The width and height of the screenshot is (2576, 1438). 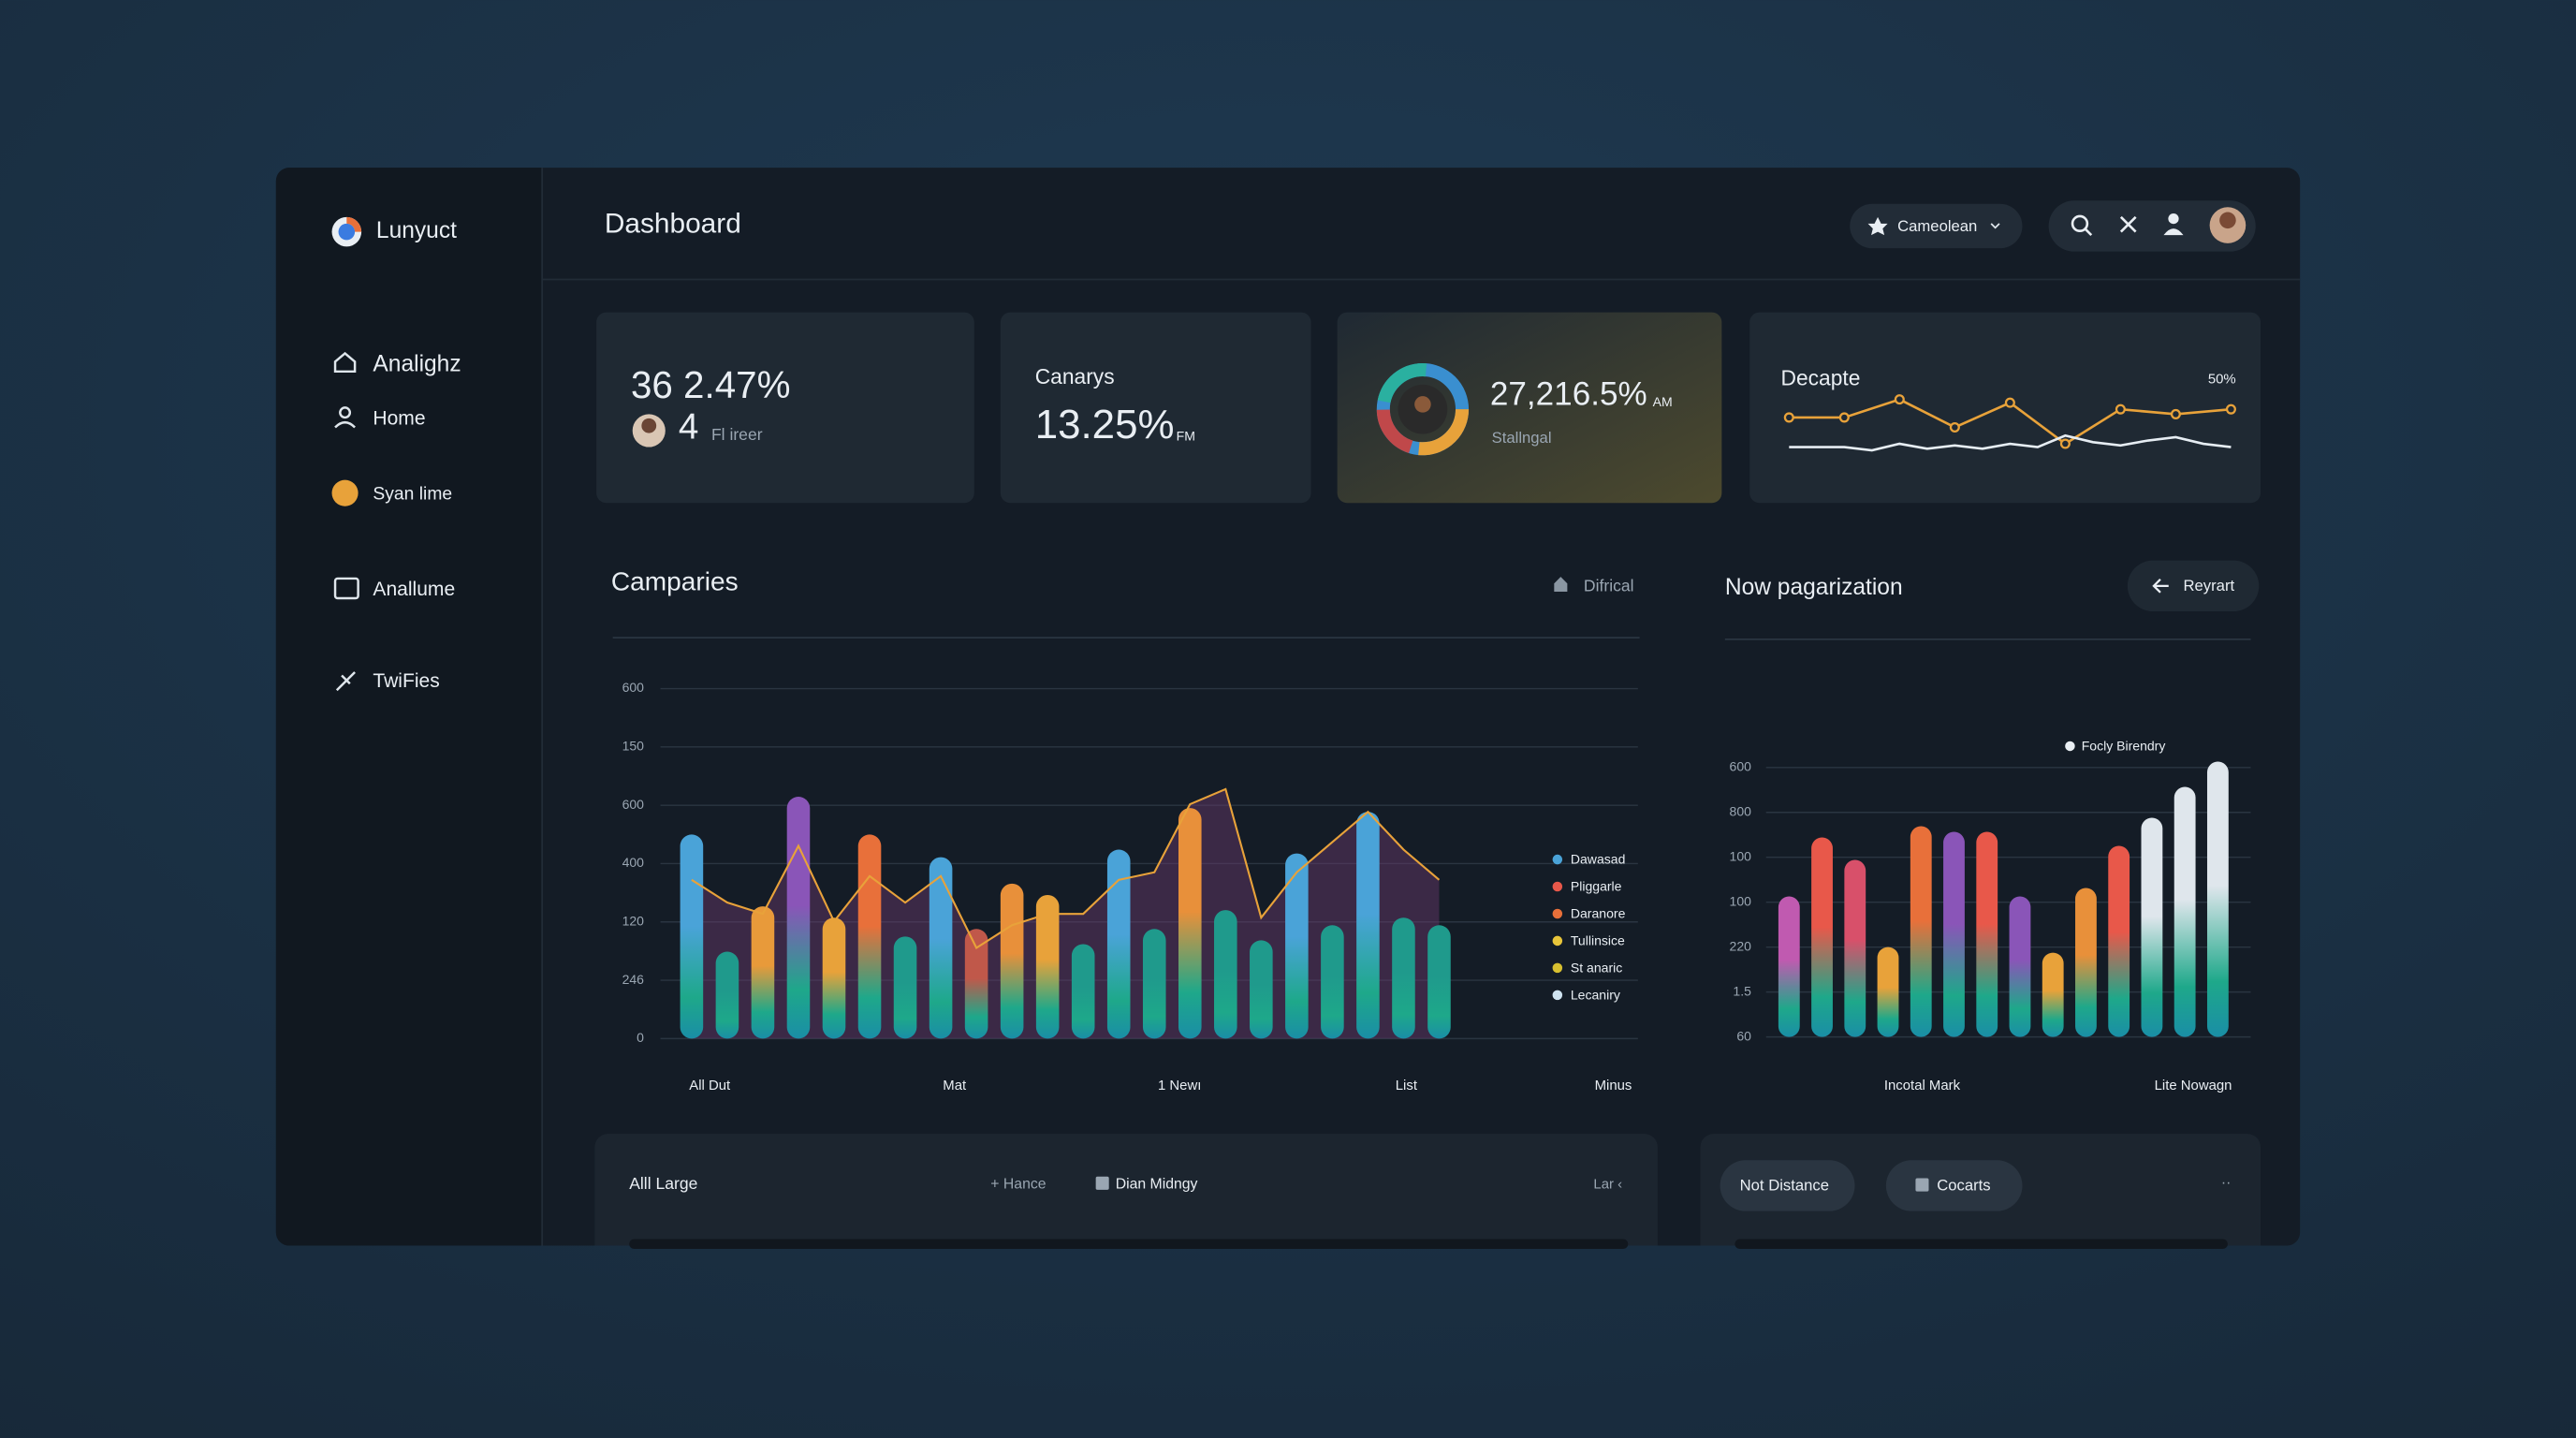 What do you see at coordinates (1741, 810) in the screenshot?
I see `y-axis-label: 800` at bounding box center [1741, 810].